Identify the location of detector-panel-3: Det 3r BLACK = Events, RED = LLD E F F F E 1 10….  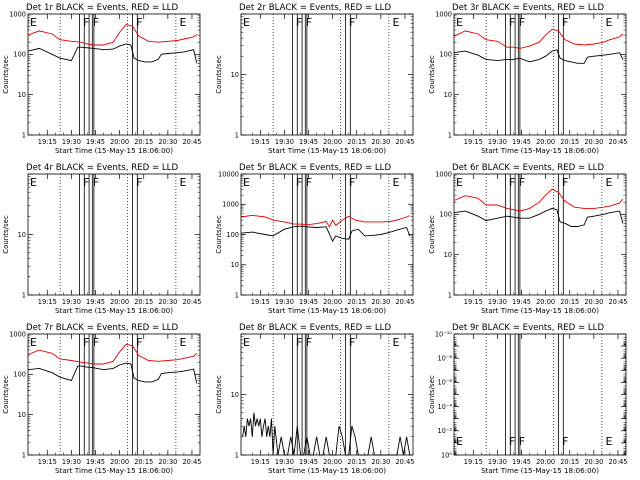
(532, 80).